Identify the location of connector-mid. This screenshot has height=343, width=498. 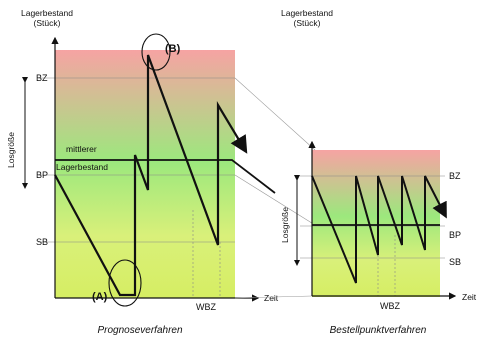
(275, 200).